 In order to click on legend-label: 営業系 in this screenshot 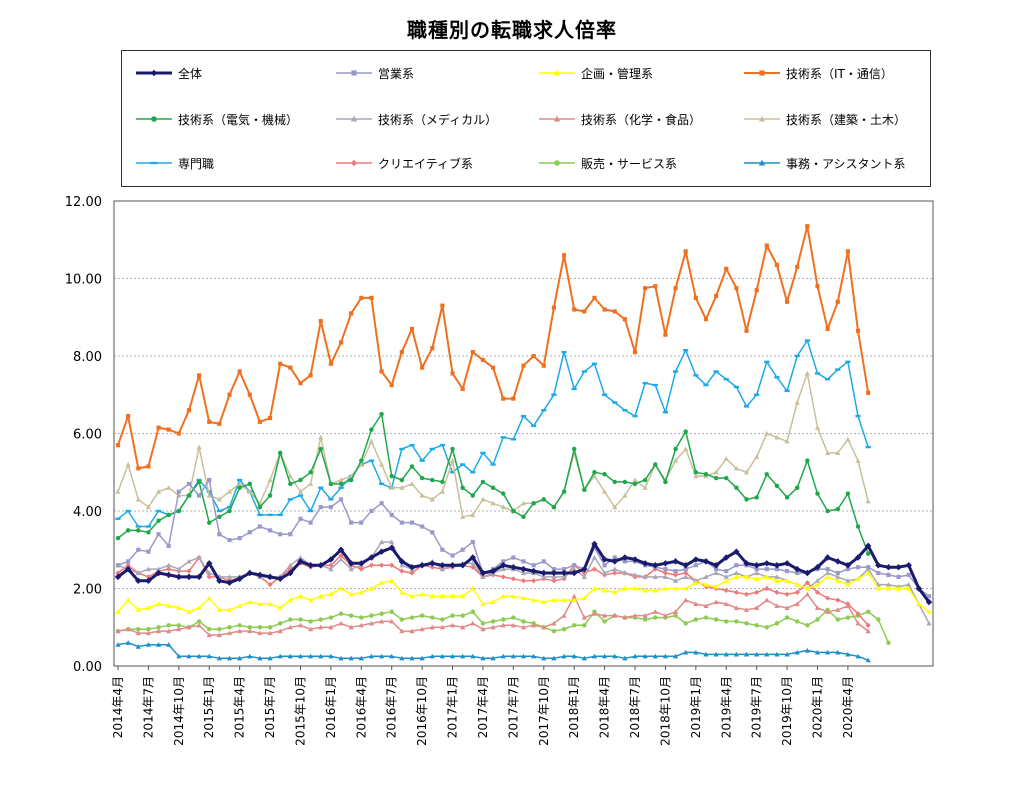, I will do `click(396, 73)`.